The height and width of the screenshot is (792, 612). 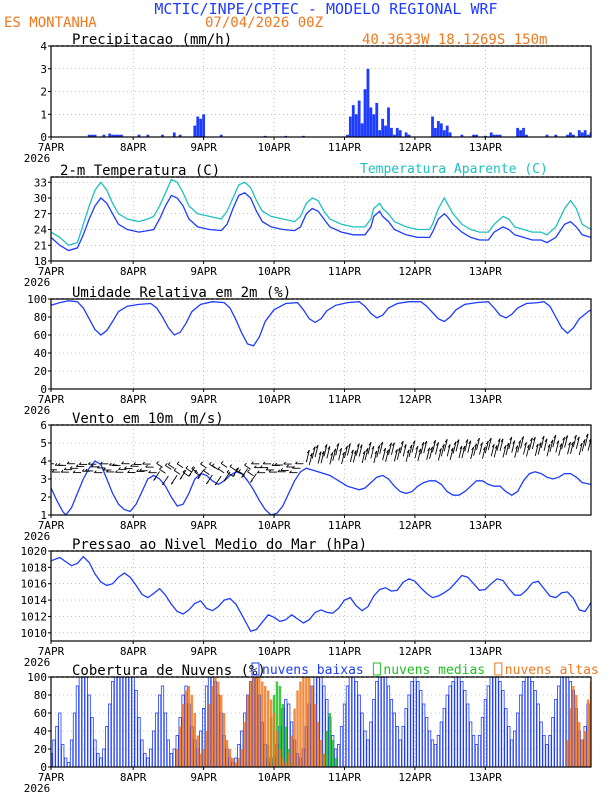 What do you see at coordinates (34, 567) in the screenshot?
I see `y-tick-label: 1018` at bounding box center [34, 567].